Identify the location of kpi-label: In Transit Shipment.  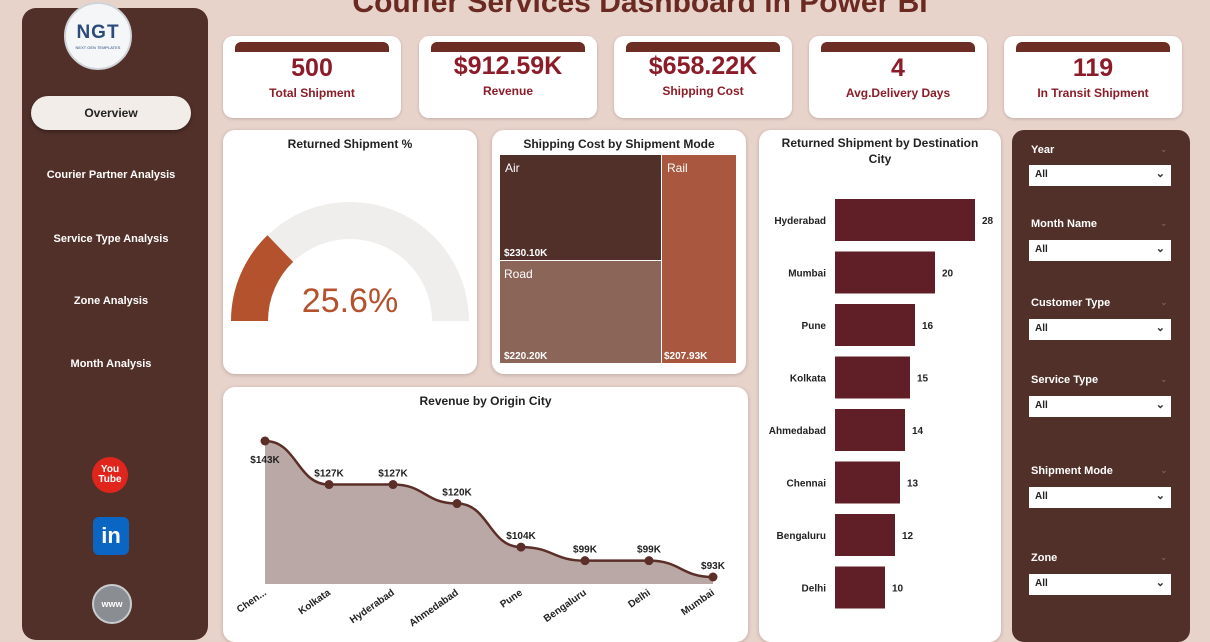
(1093, 93).